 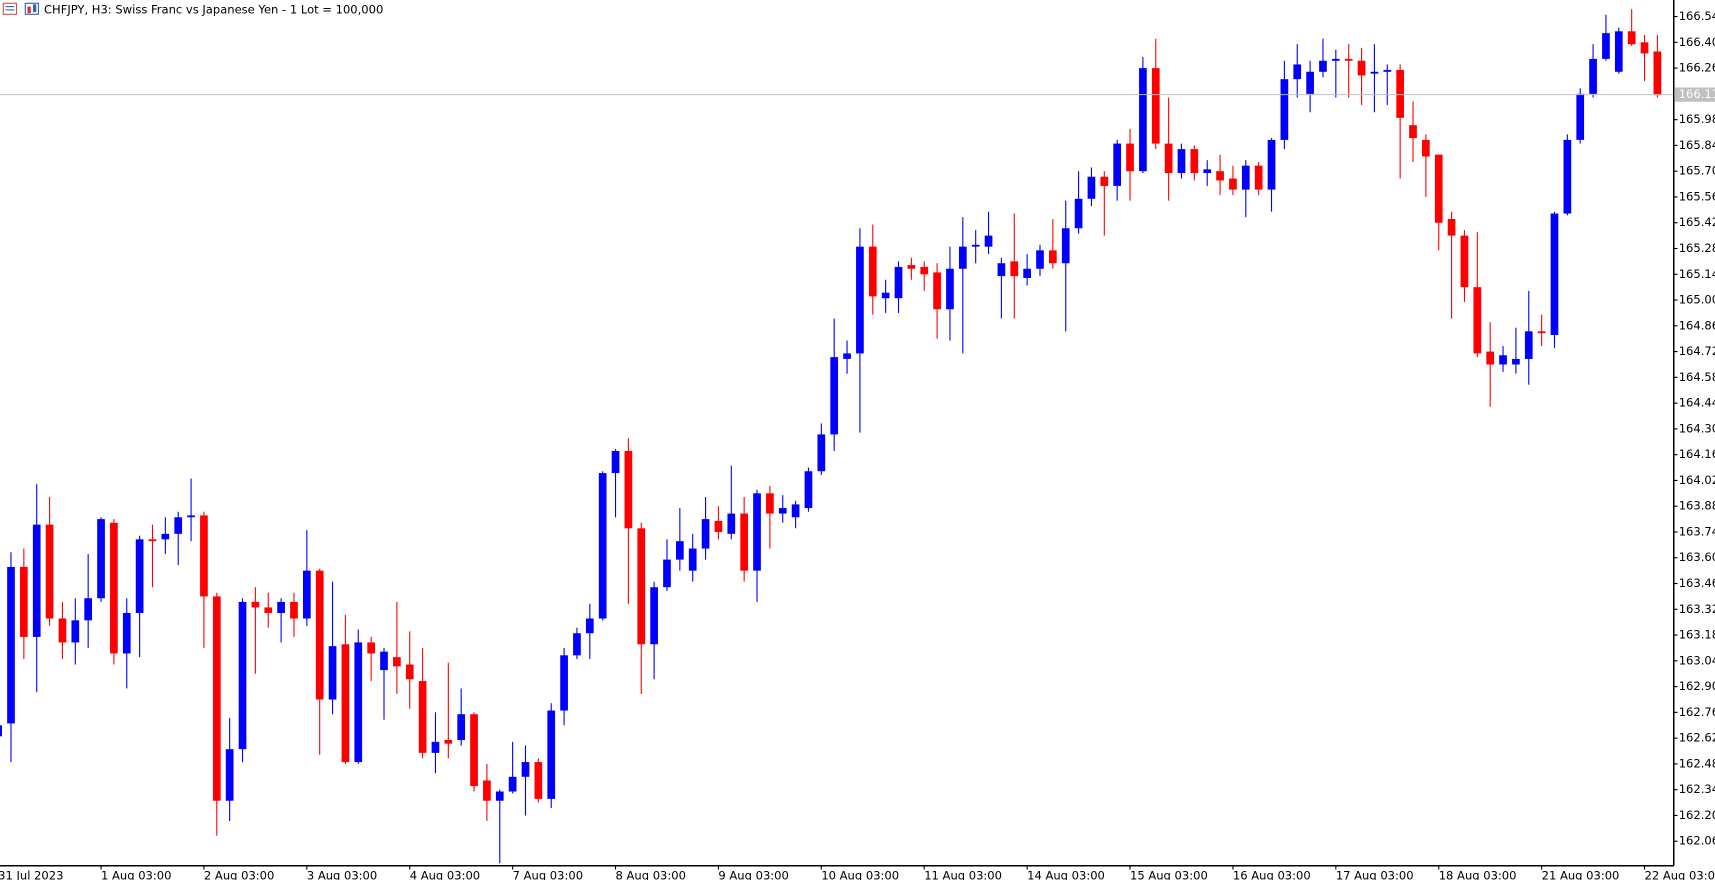 I want to click on y-tick-label: 163.180, so click(x=1697, y=635).